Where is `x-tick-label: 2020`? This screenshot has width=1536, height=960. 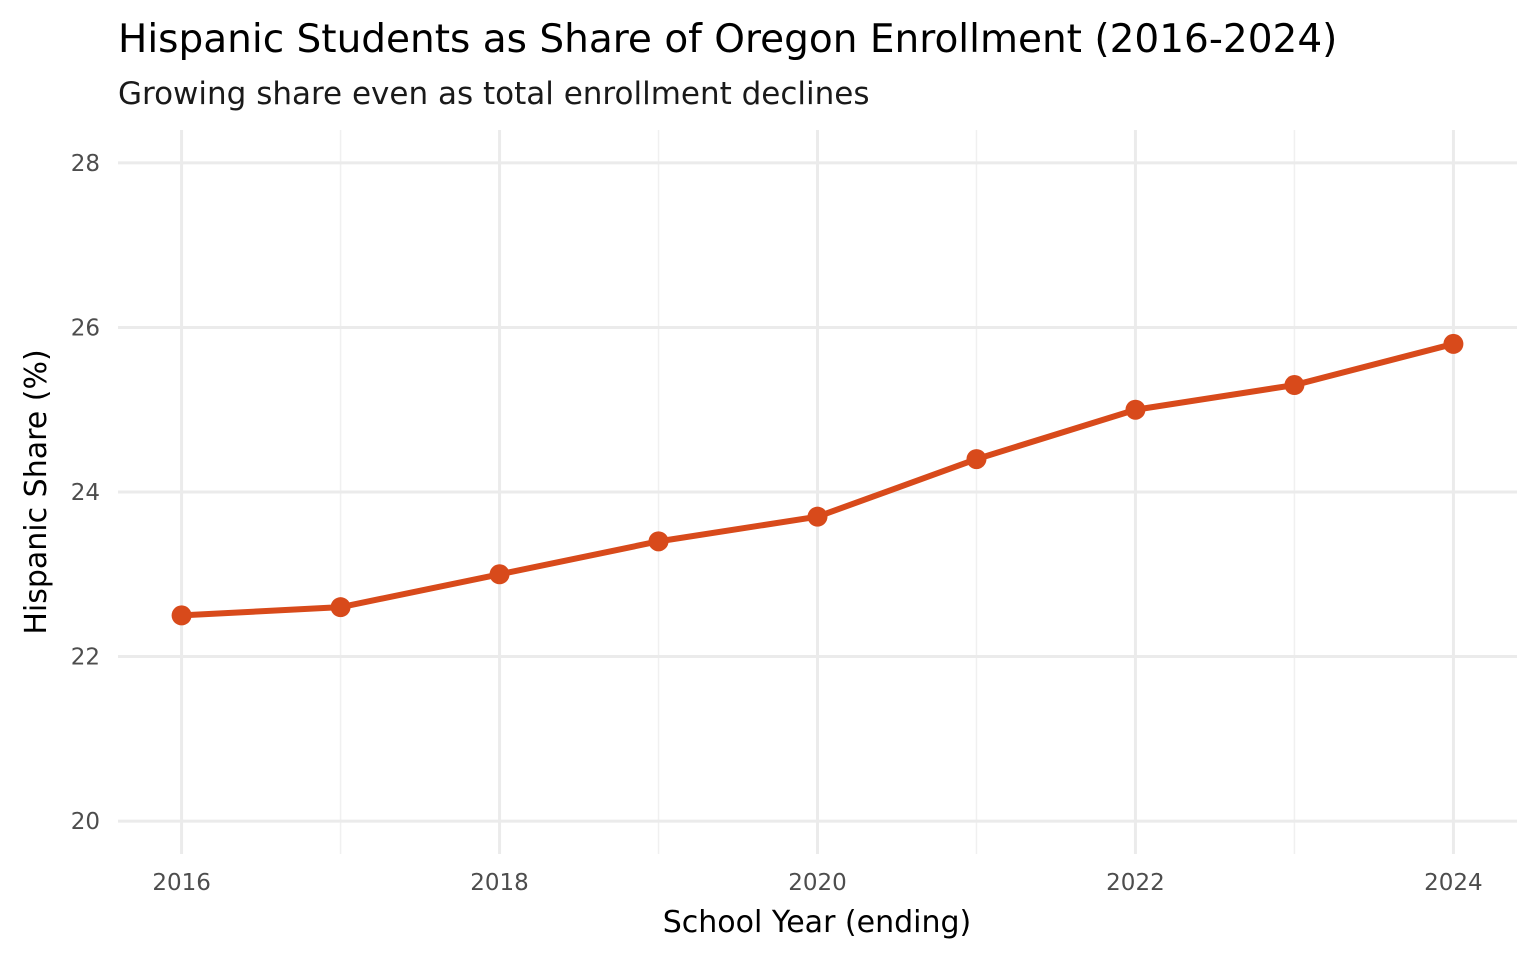 x-tick-label: 2020 is located at coordinates (817, 883).